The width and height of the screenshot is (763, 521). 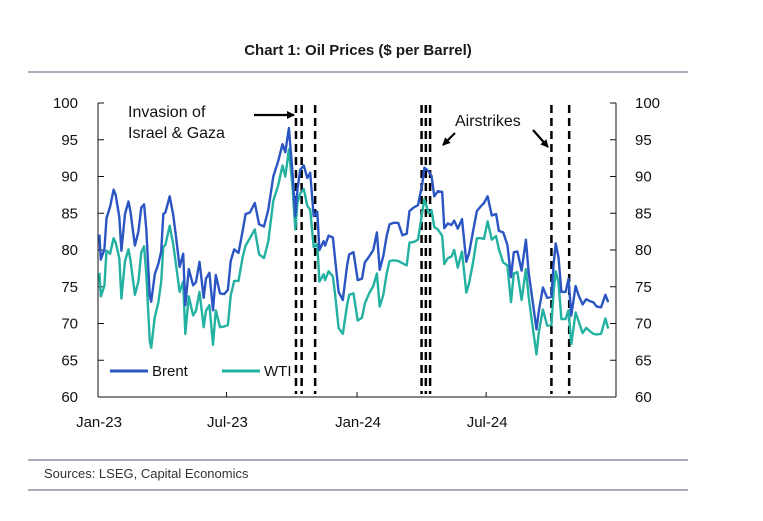 I want to click on y-tick-label-right: 65, so click(x=643, y=360).